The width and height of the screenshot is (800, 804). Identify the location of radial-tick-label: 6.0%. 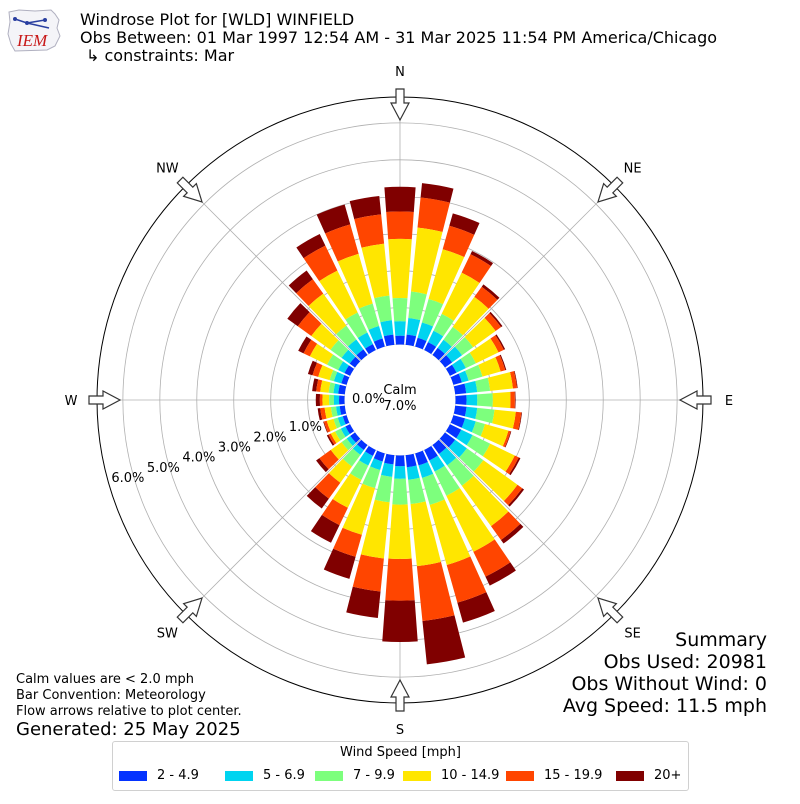
(127, 478).